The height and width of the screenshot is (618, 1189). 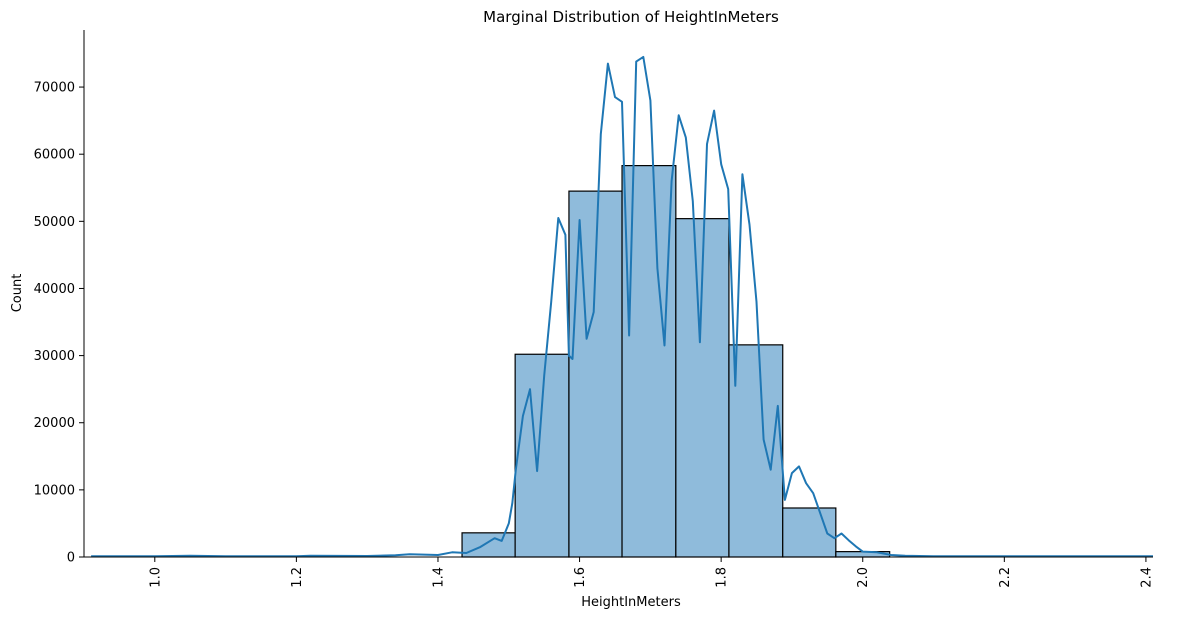 What do you see at coordinates (863, 577) in the screenshot?
I see `x-tick-label: 2.0` at bounding box center [863, 577].